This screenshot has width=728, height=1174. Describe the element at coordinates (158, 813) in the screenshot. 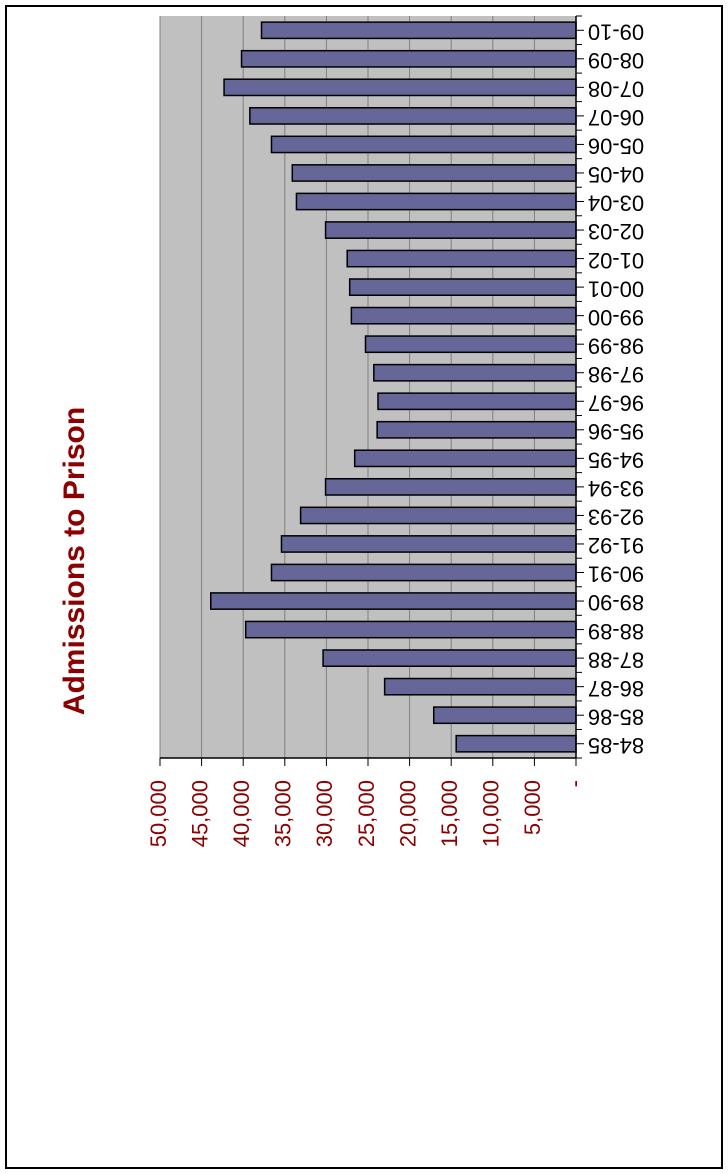

I see `value-tick-label: 50,000` at that location.